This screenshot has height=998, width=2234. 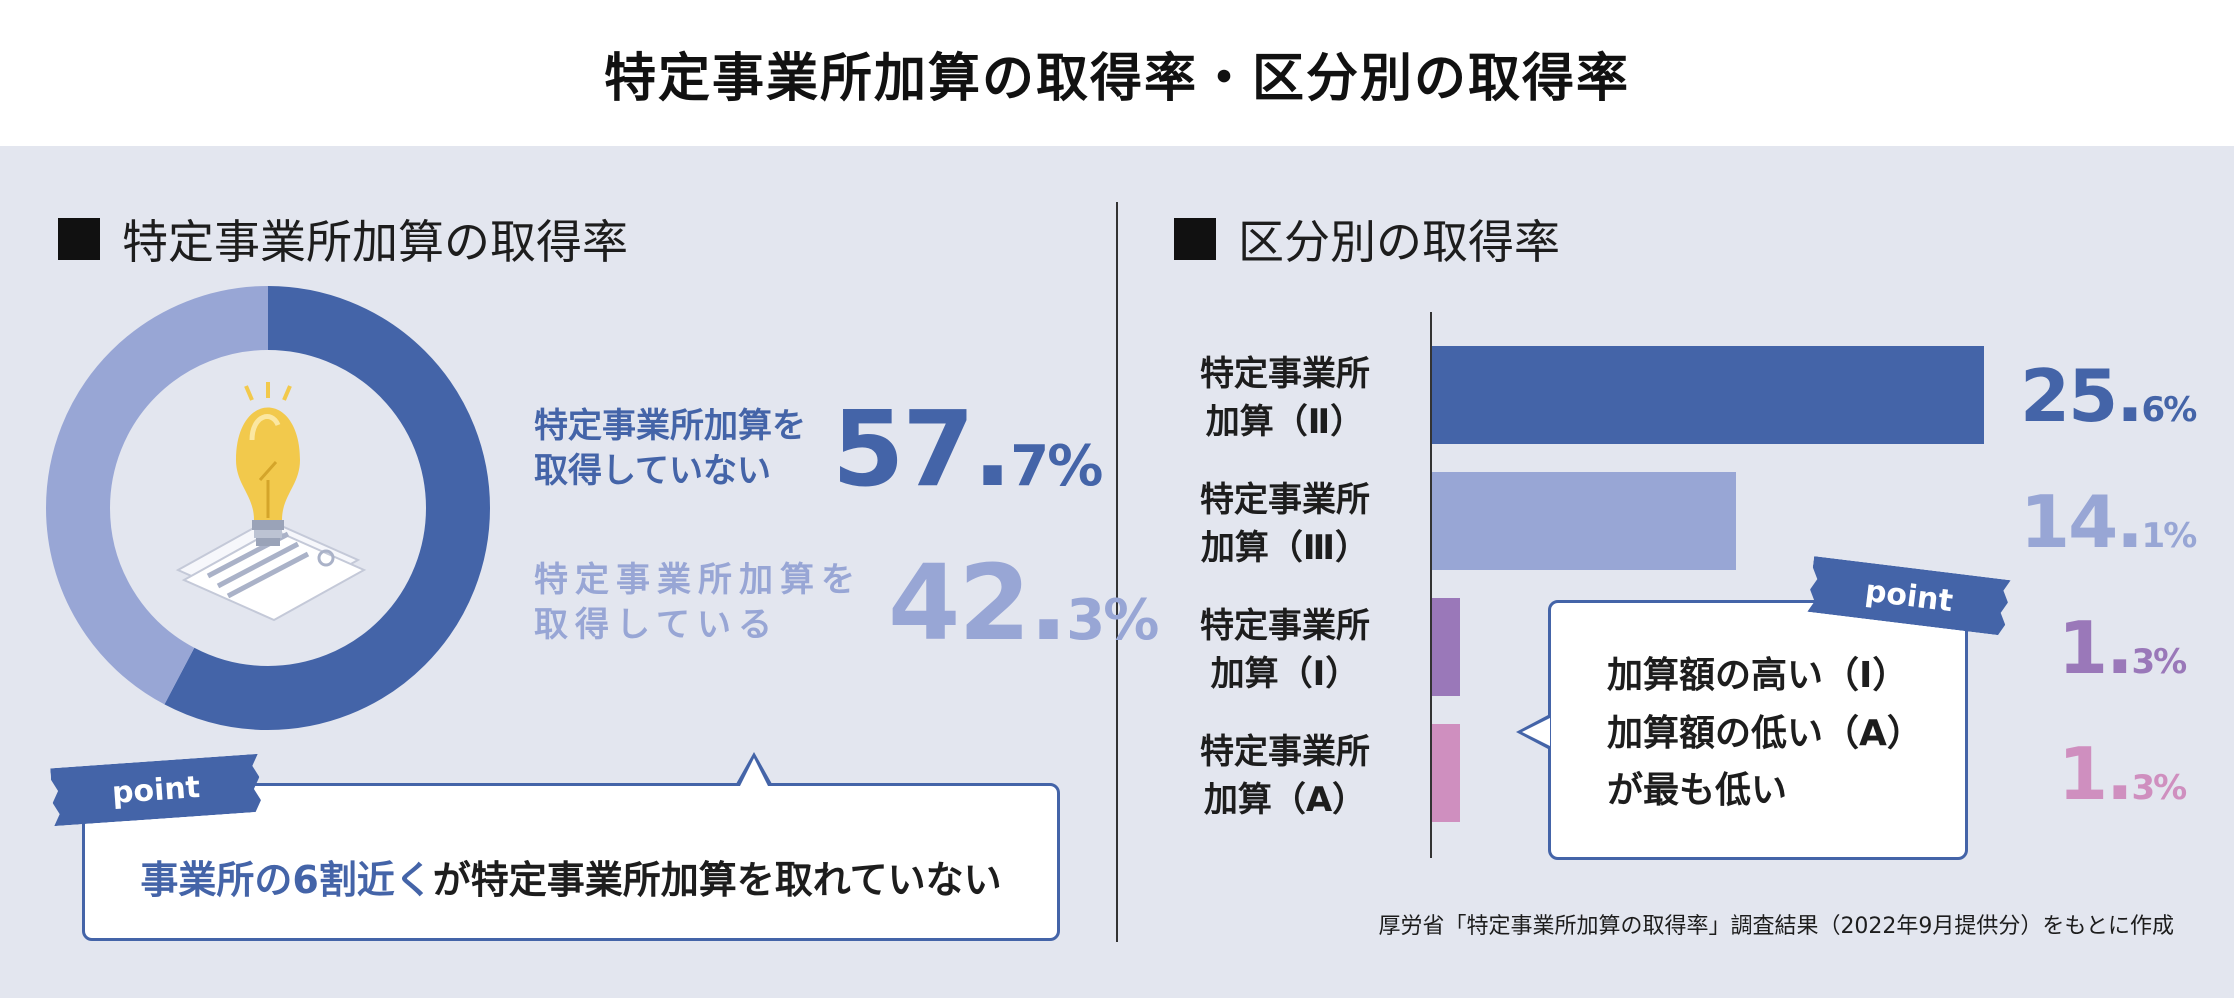 I want to click on right-callout-box: 加算額の高い（Ⅰ） 加算額の低い（A） が最も低い, so click(x=1758, y=730).